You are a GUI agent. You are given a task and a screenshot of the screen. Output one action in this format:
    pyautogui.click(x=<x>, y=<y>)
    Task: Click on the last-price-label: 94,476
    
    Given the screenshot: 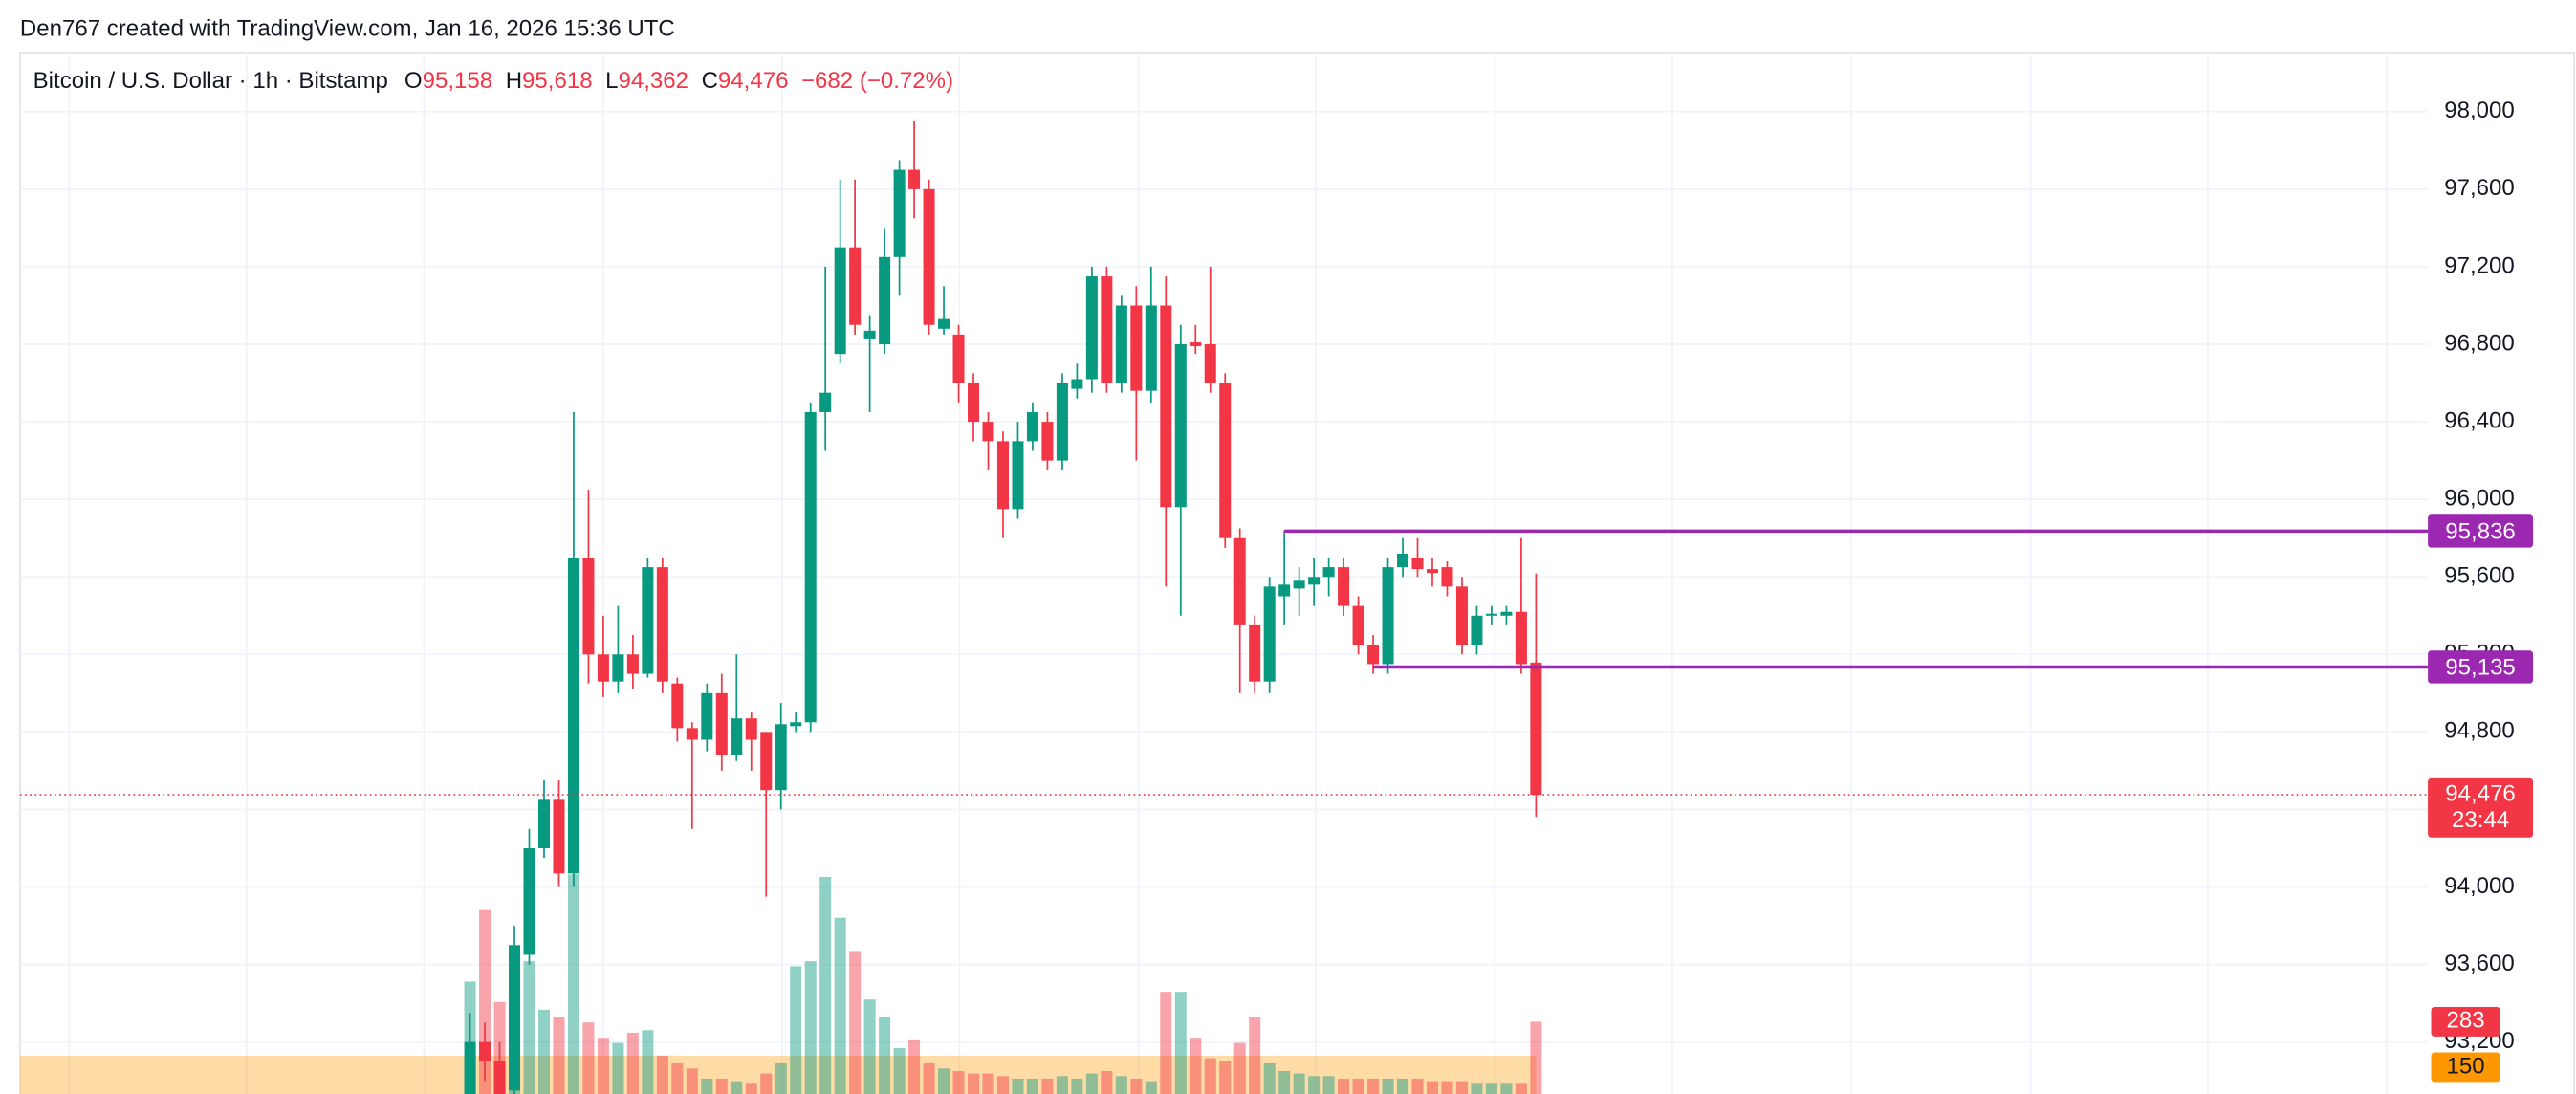 What is the action you would take?
    pyautogui.click(x=2480, y=793)
    